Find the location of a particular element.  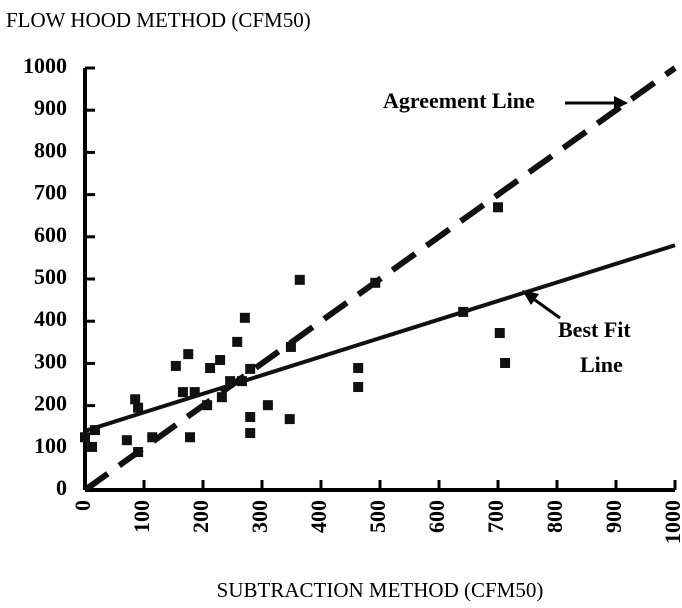

x-tick-label: 500 is located at coordinates (377, 516).